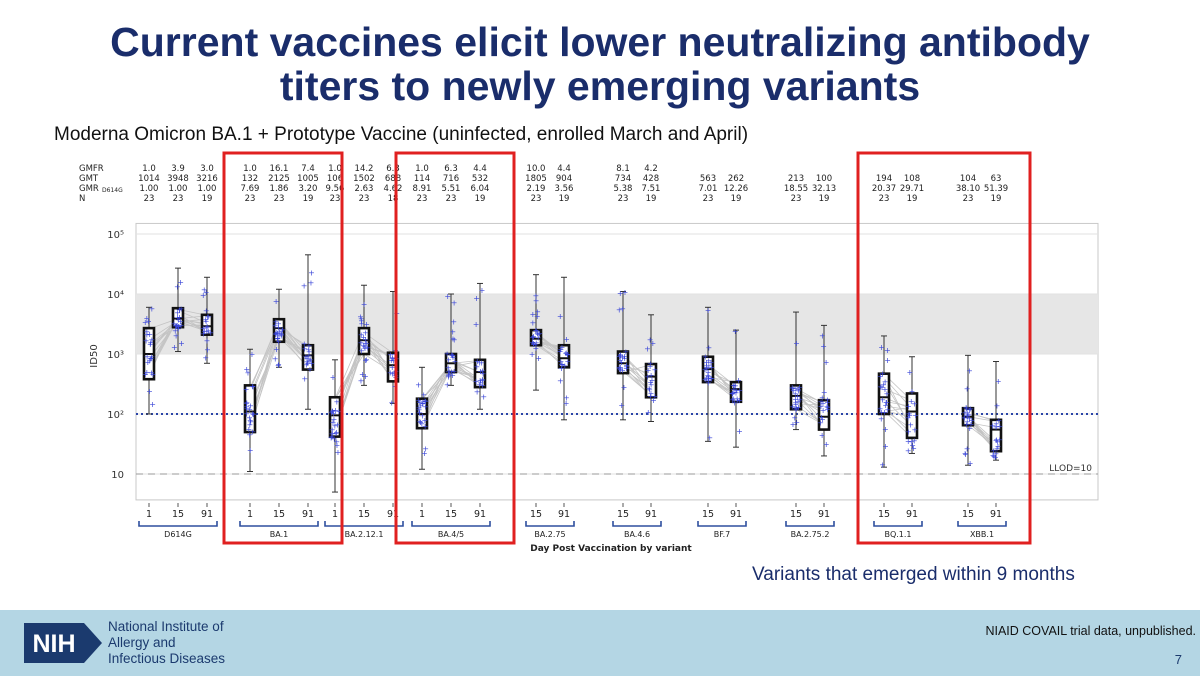 This screenshot has width=1200, height=676. What do you see at coordinates (335, 189) in the screenshot?
I see `gmr-value: 9.56` at bounding box center [335, 189].